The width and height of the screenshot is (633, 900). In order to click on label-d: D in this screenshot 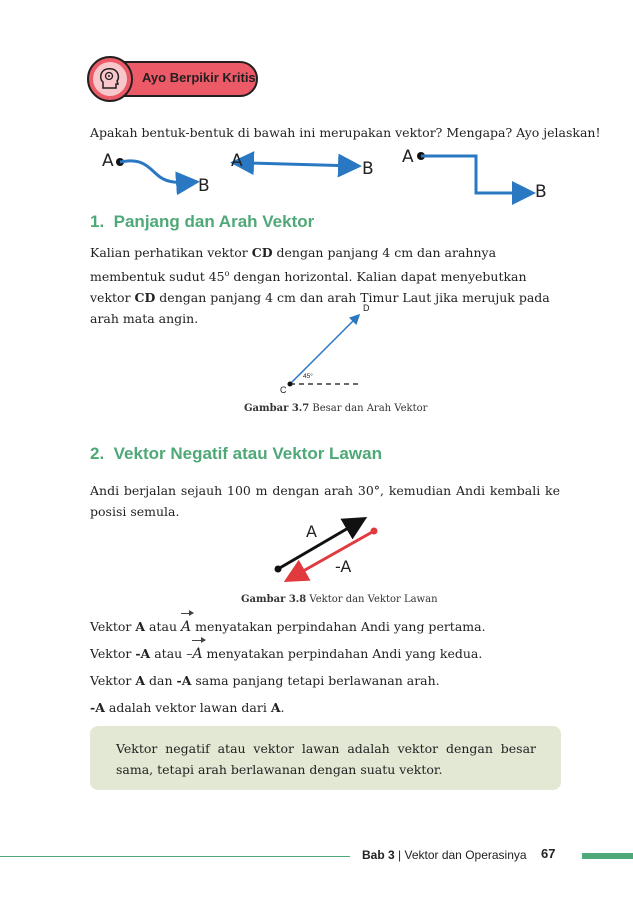, I will do `click(366, 308)`.